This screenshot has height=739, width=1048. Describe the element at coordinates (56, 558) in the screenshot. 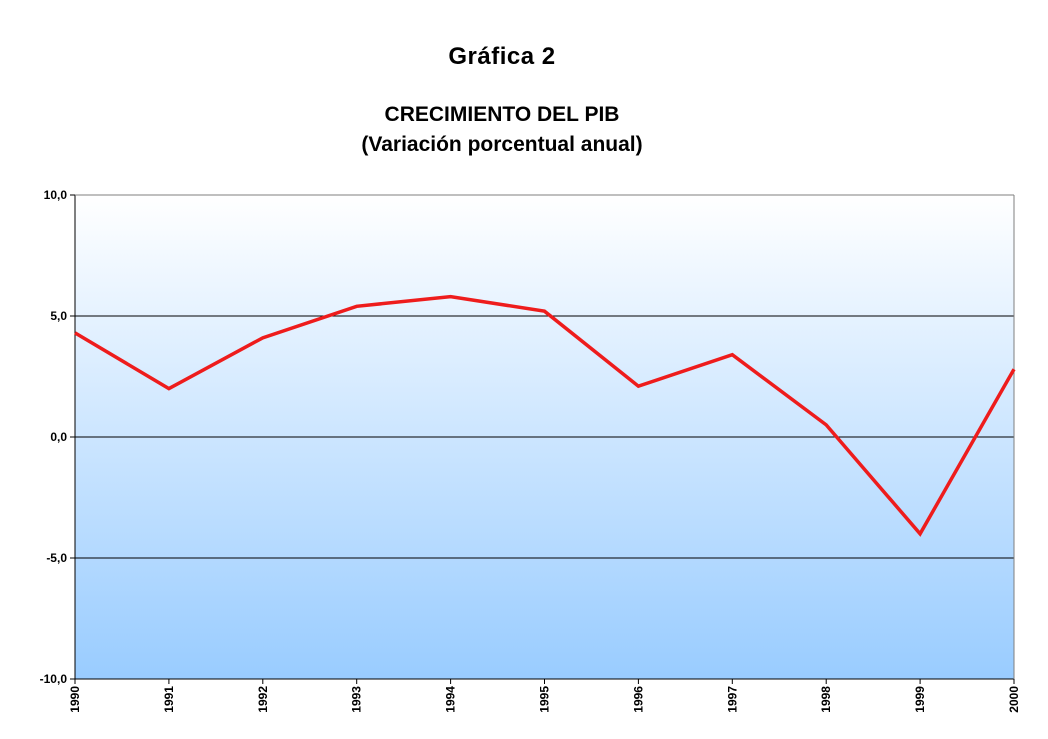

I see `y-tick-label: -5,0` at that location.